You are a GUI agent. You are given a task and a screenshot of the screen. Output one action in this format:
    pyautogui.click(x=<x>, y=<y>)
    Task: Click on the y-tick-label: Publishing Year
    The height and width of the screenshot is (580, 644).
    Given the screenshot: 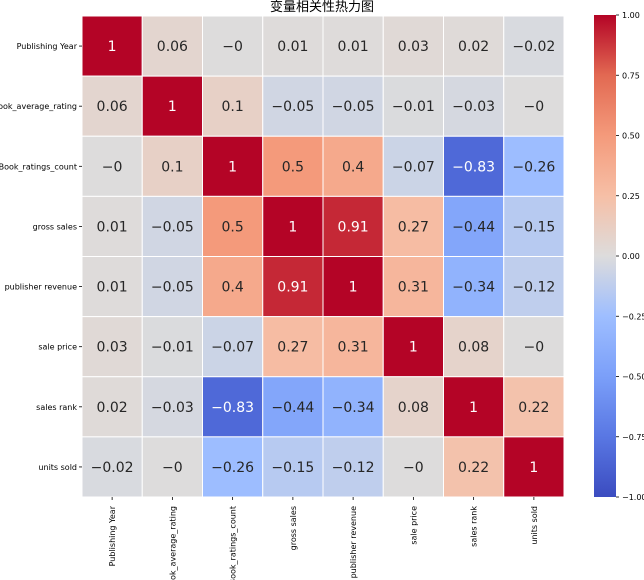 What is the action you would take?
    pyautogui.click(x=47, y=46)
    